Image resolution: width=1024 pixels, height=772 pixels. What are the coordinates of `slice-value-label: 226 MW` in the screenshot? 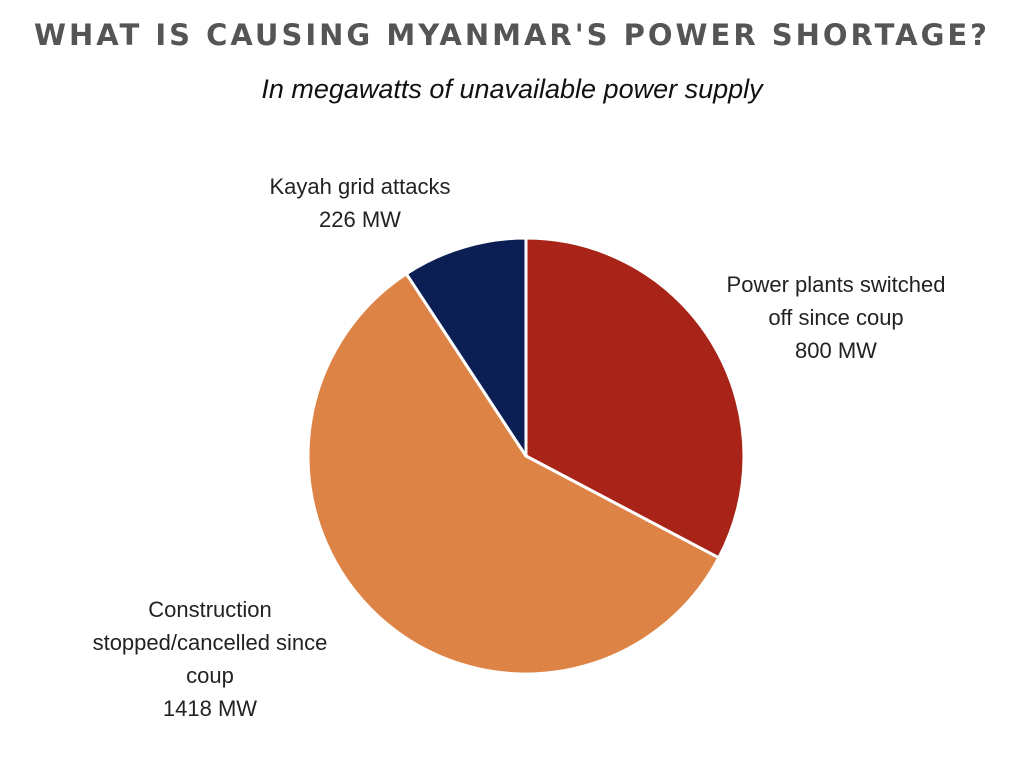 It's located at (360, 219).